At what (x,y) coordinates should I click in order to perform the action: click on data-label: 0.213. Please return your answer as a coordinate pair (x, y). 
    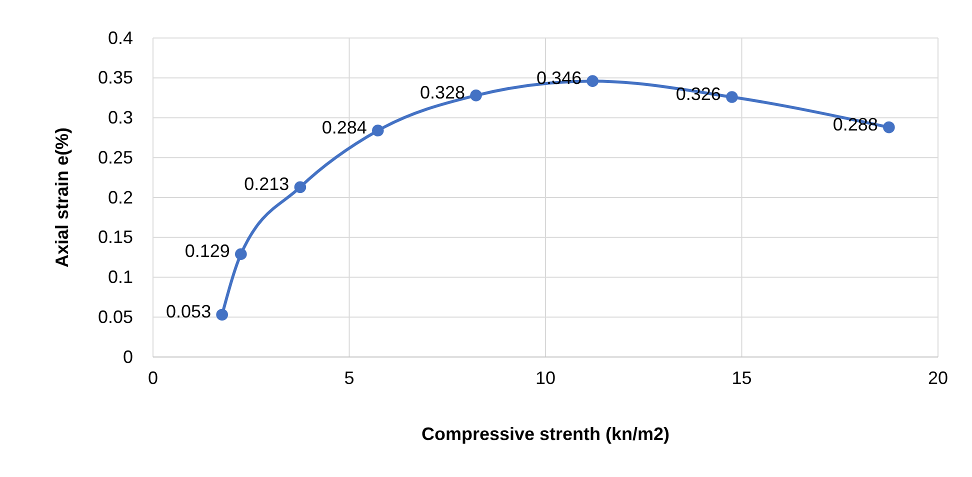
    Looking at the image, I should click on (267, 184).